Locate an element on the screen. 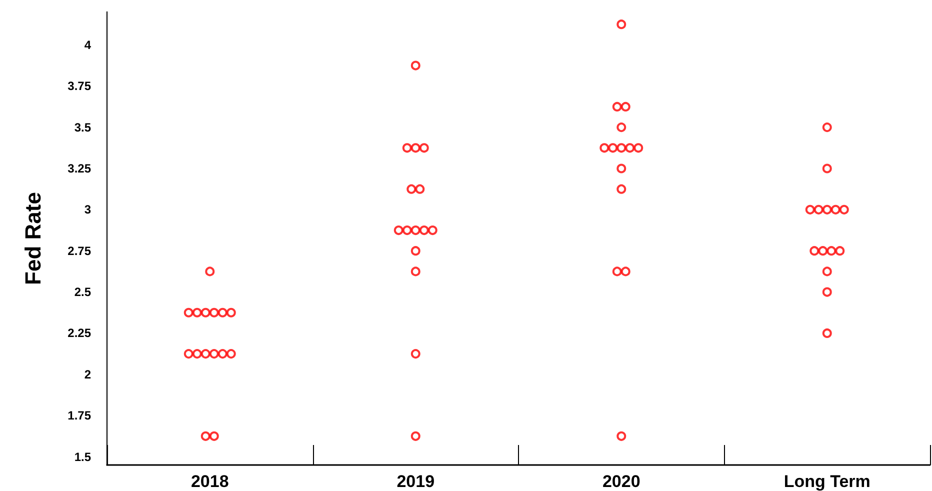 This screenshot has width=932, height=491. y-tick-label: 2.75 is located at coordinates (80, 251).